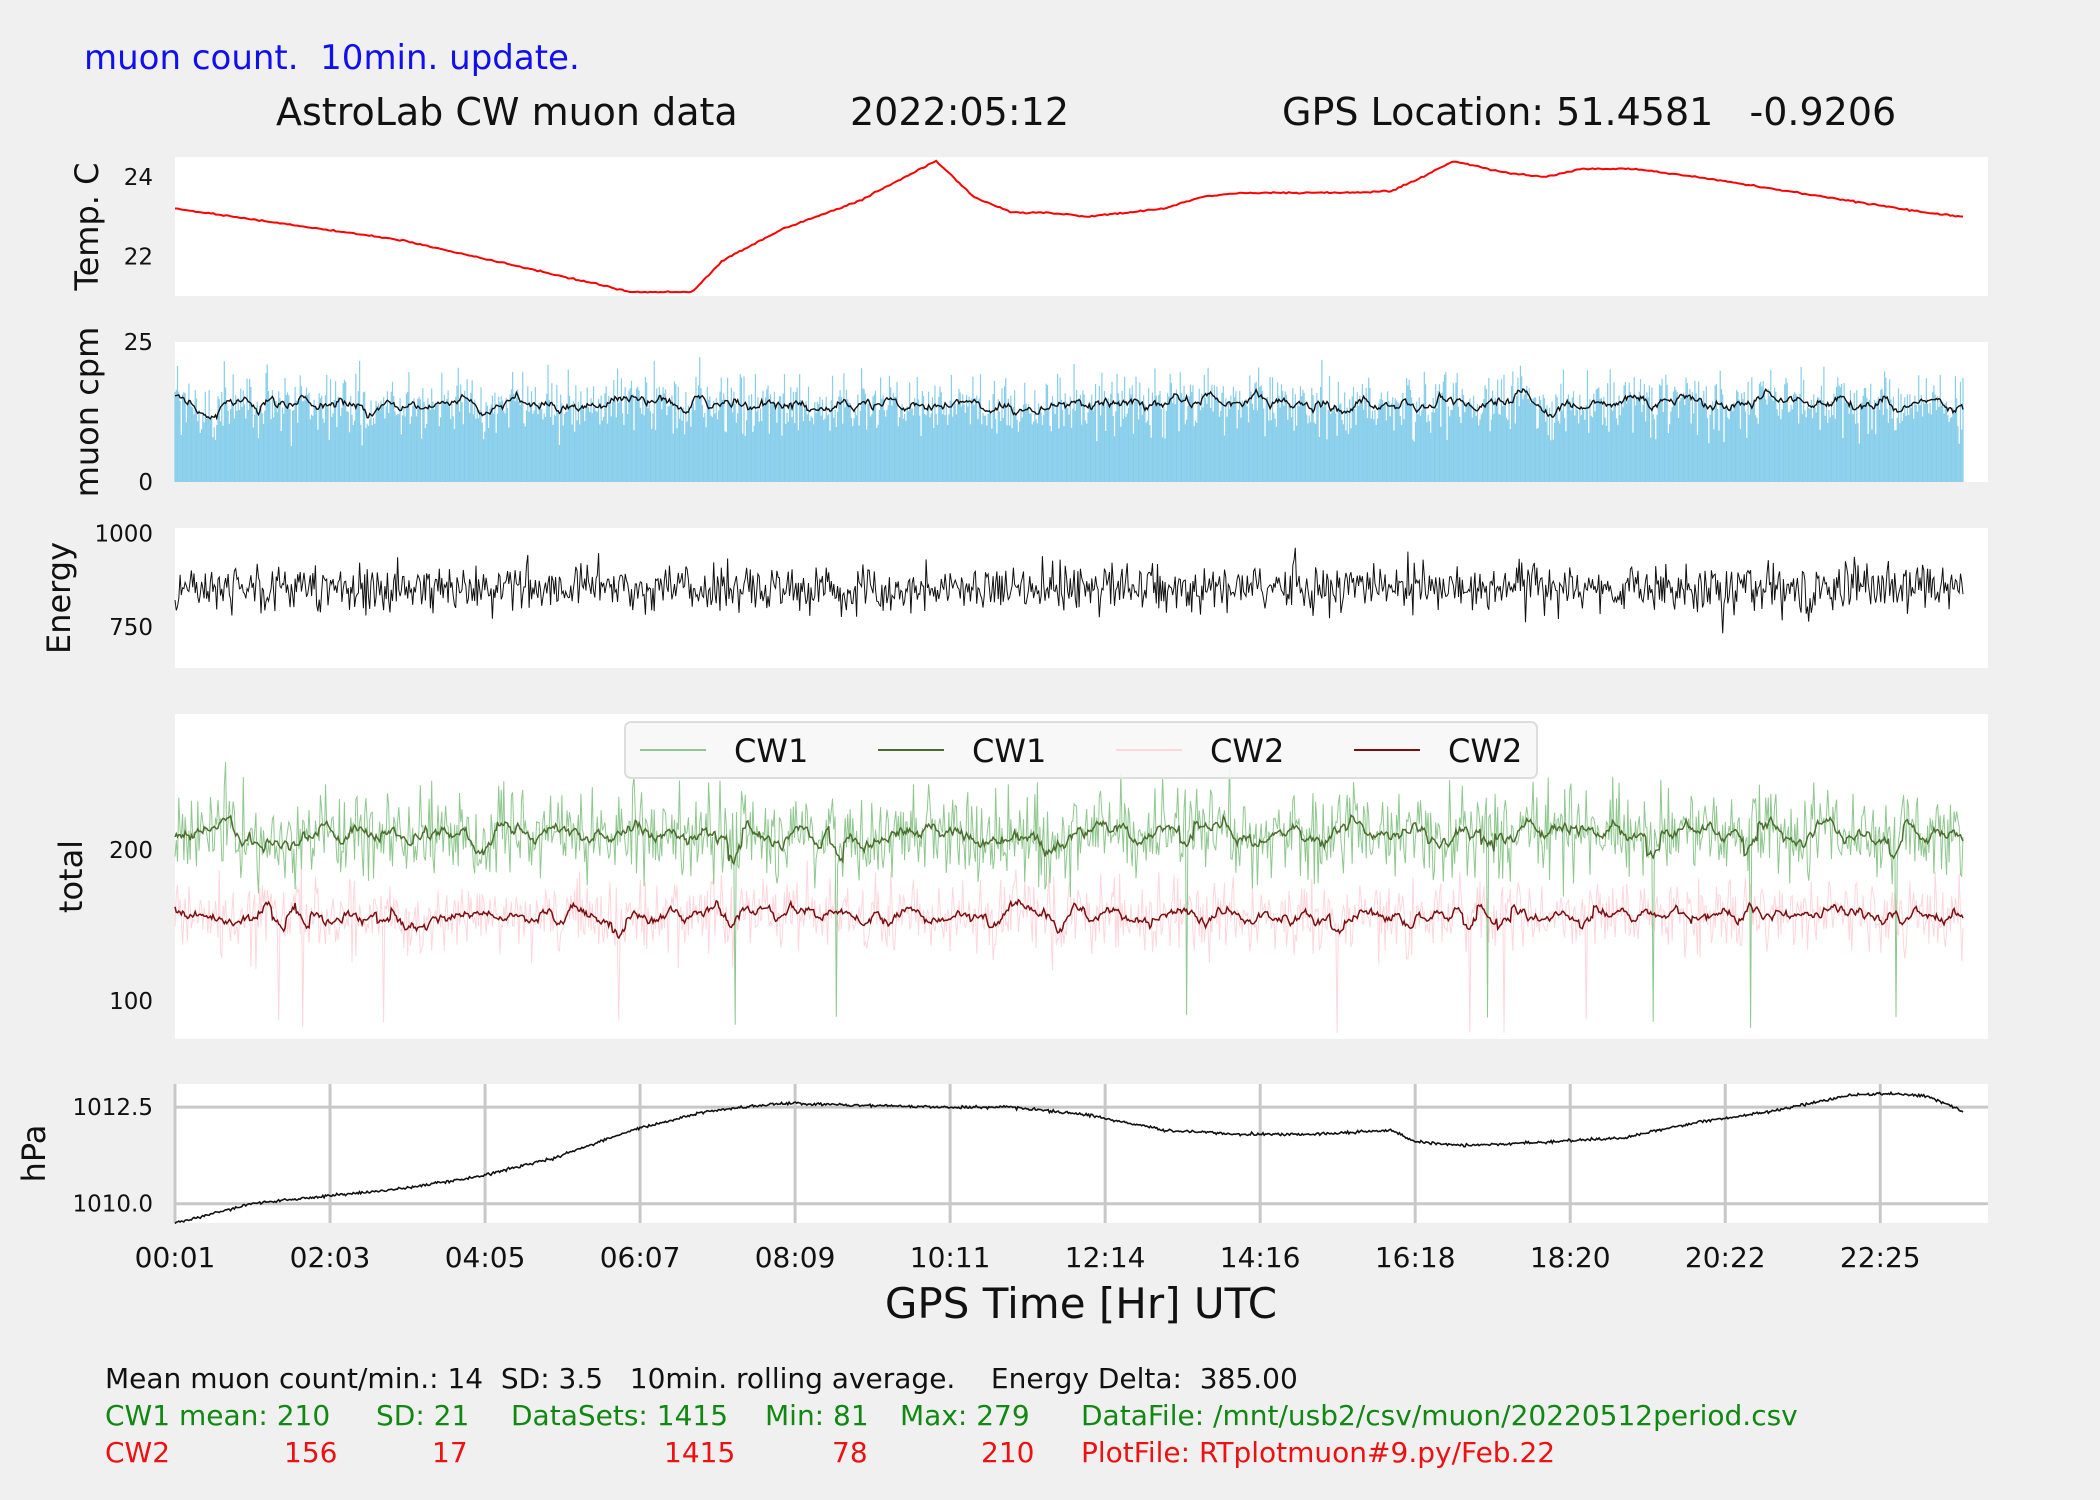  I want to click on y-tick-label: 750, so click(131, 628).